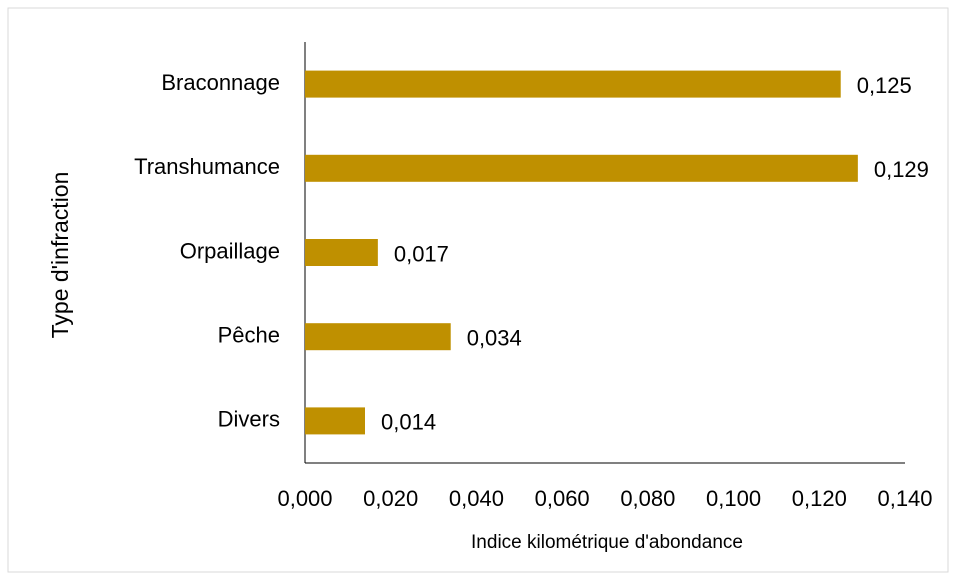 This screenshot has width=957, height=581. I want to click on y-tick-label: Pêche, so click(249, 335).